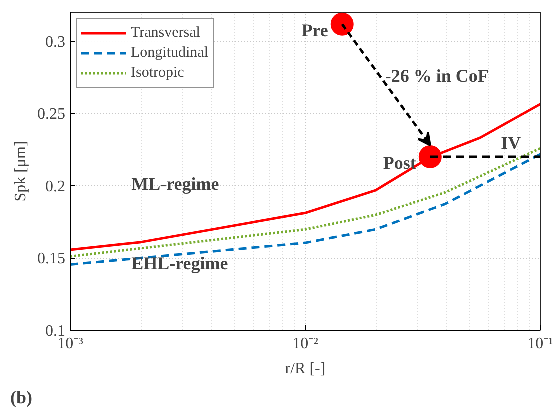  What do you see at coordinates (52, 259) in the screenshot?
I see `y-tick-label: 0.15` at bounding box center [52, 259].